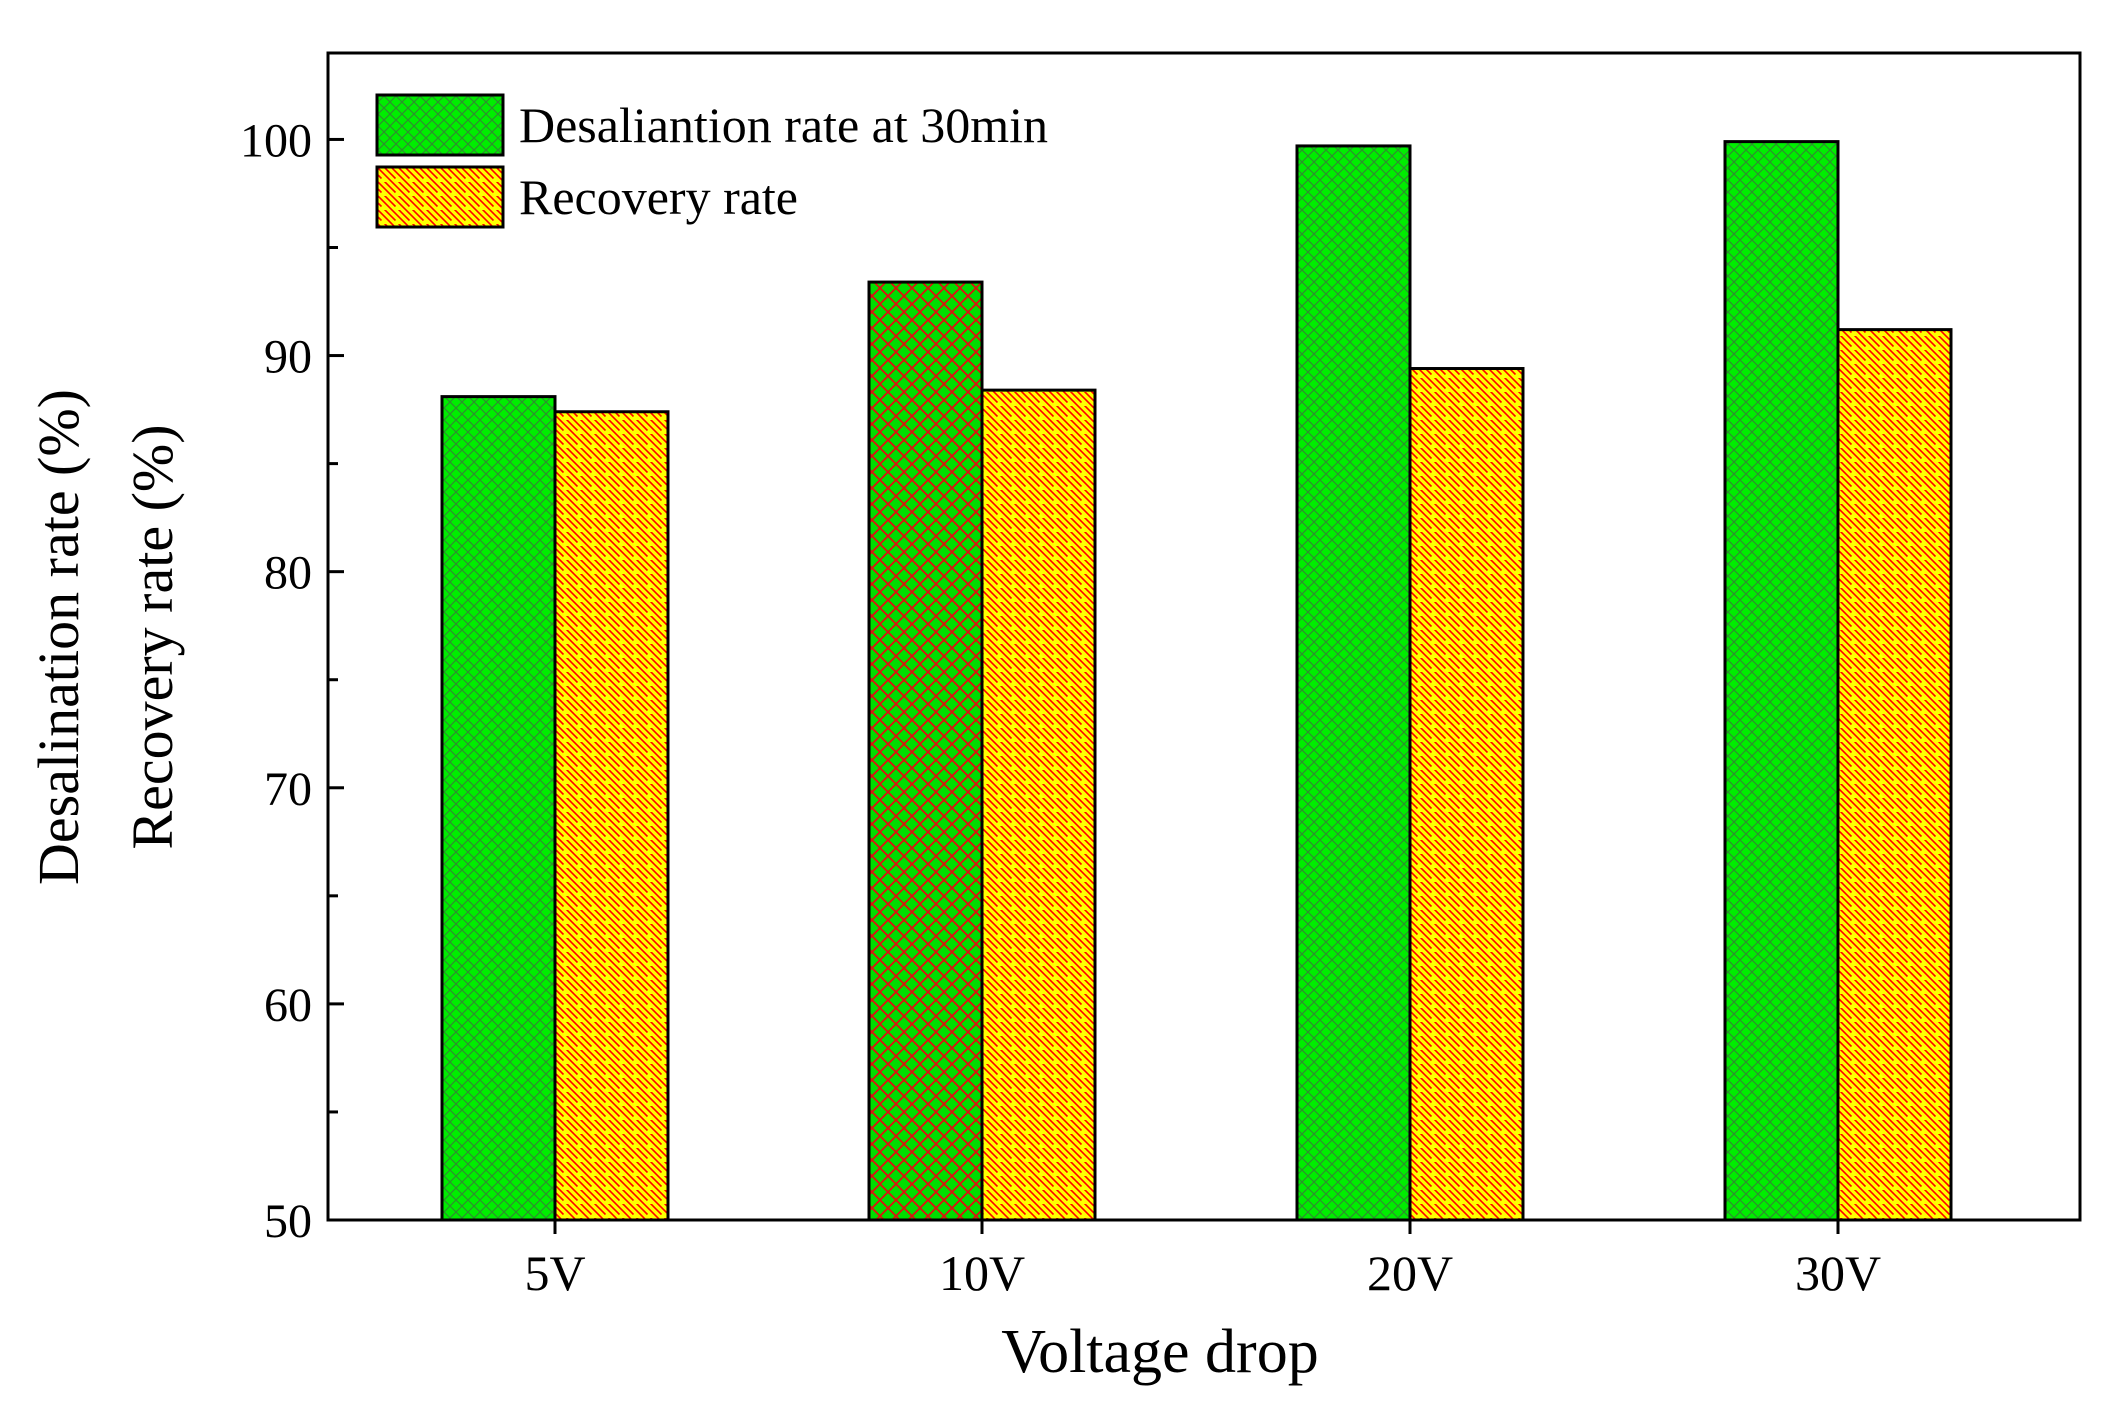 This screenshot has width=2104, height=1408. Describe the element at coordinates (1894, 775) in the screenshot. I see `bar-recovery-30v` at that location.